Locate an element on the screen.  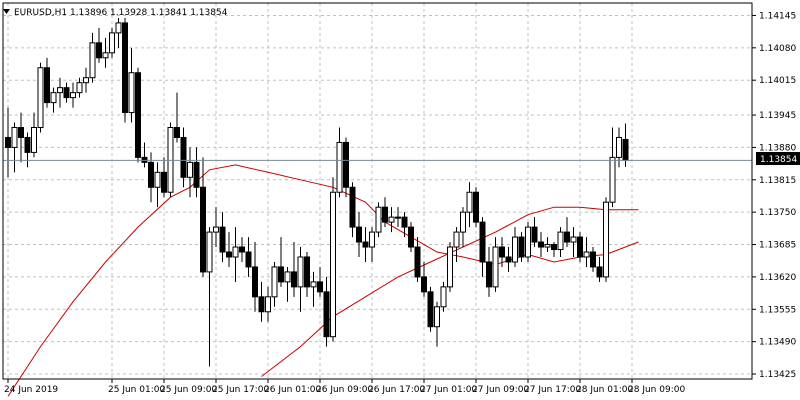
x-tick-label: 25 Jun 01:00 is located at coordinates (136, 390).